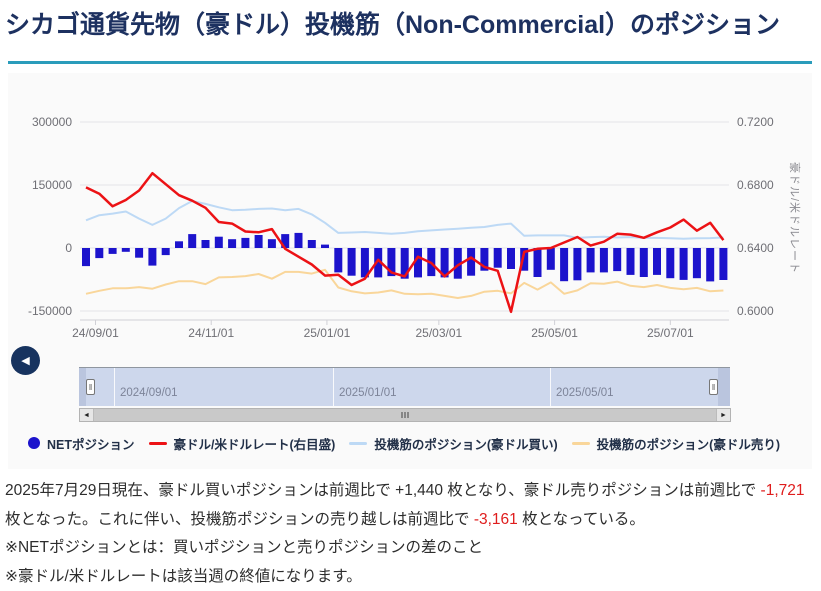 This screenshot has height=591, width=821. Describe the element at coordinates (675, 443) in the screenshot. I see `legend-item-short: 投機筋のポジション(豪ドル売り)` at that location.